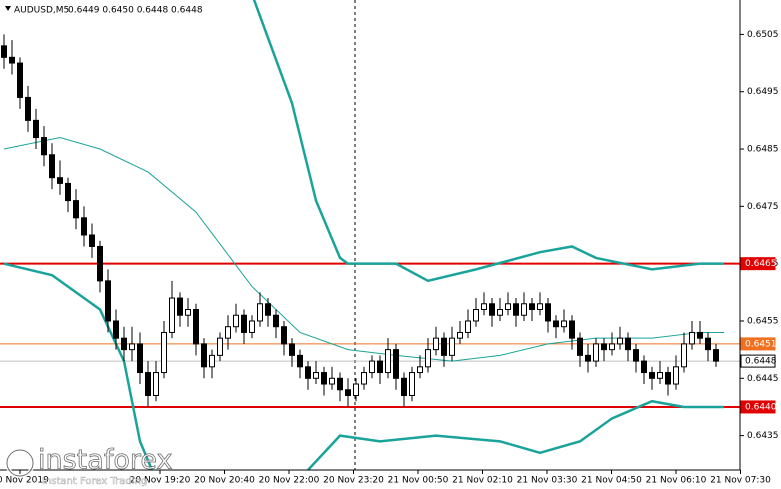 This screenshot has height=489, width=781. What do you see at coordinates (353, 481) in the screenshot?
I see `x-tick-label: 20 Nov 23:20` at bounding box center [353, 481].